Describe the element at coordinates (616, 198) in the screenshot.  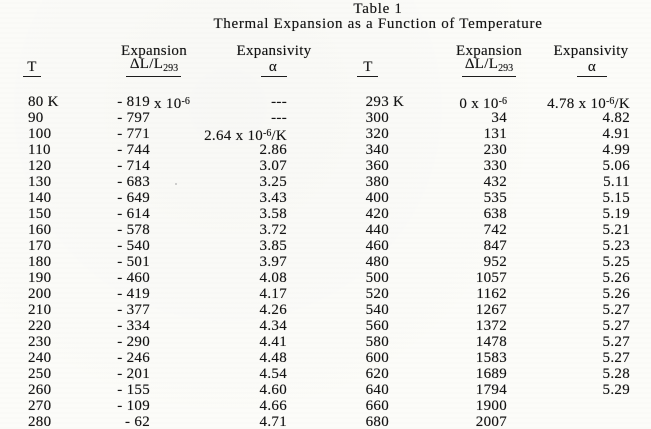
I see `cell-expansivity: 5.15` at that location.